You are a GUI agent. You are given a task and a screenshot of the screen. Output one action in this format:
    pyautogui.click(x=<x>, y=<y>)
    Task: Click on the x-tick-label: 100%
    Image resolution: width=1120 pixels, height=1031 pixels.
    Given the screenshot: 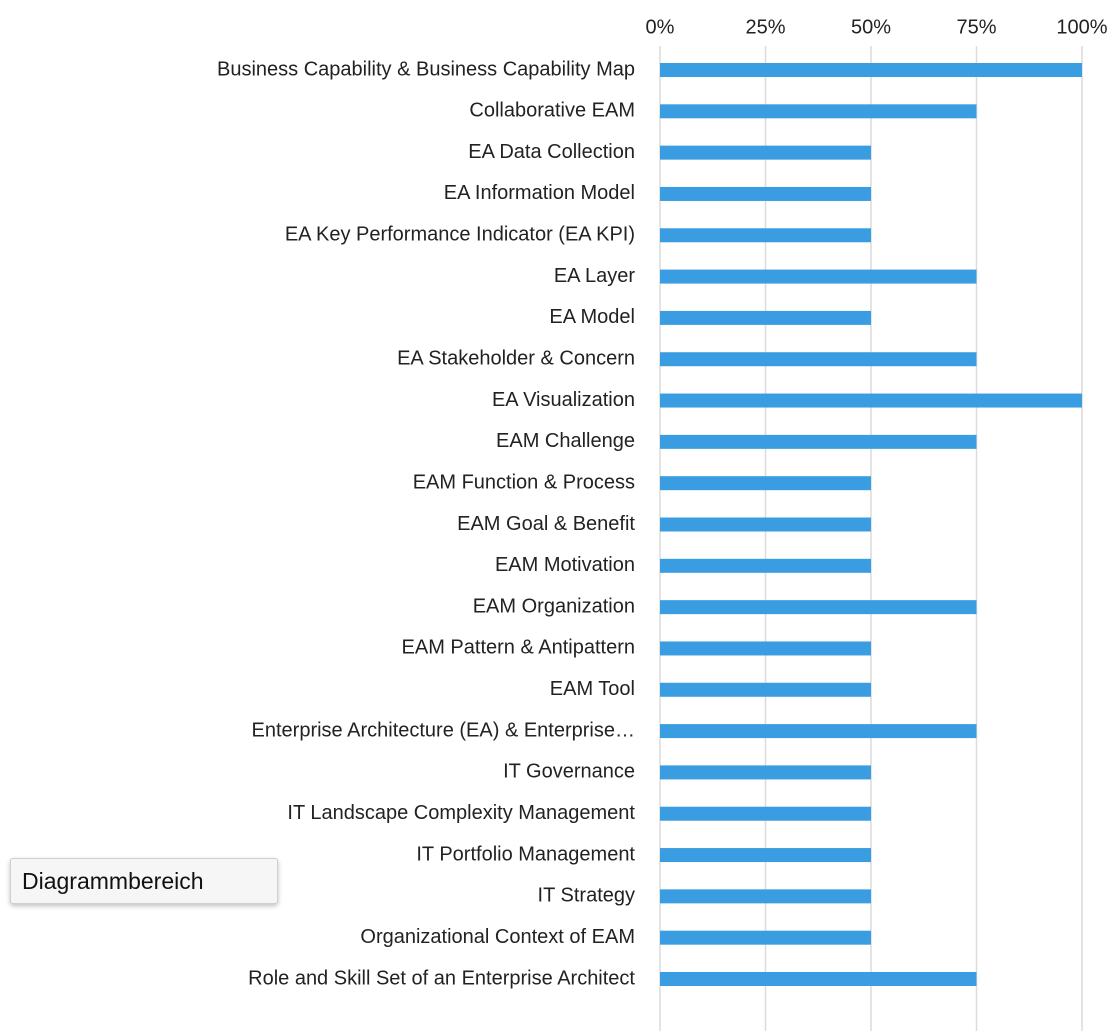 What is the action you would take?
    pyautogui.click(x=1081, y=27)
    